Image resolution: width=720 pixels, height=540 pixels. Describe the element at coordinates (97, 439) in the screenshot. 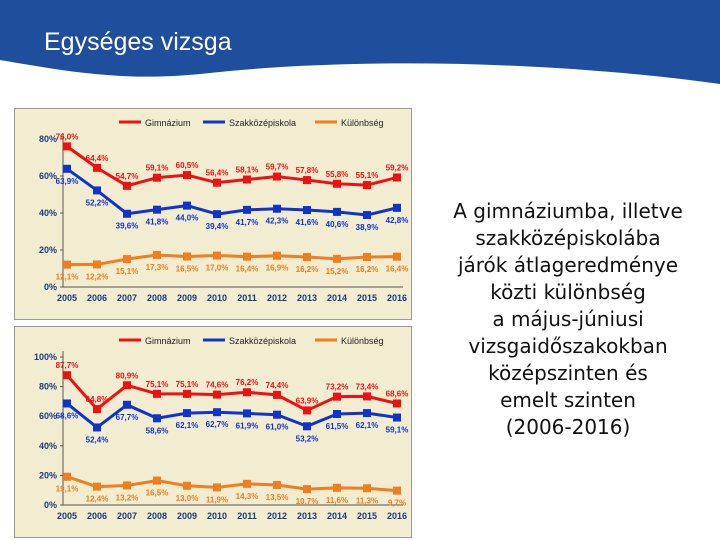

I see `data-label: 52,4%` at that location.